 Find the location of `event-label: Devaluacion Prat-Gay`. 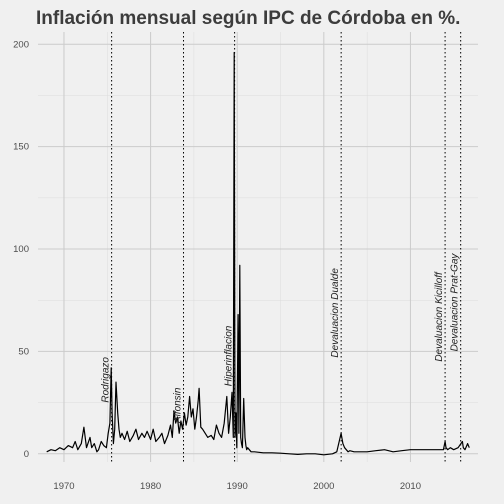

event-label: Devaluacion Prat-Gay is located at coordinates (455, 302).